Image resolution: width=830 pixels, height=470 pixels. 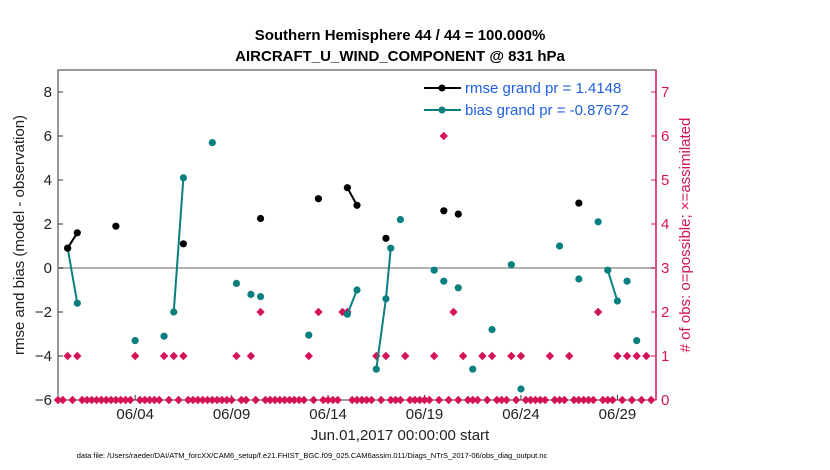 I want to click on x-tick-label: 06/14, so click(x=328, y=414).